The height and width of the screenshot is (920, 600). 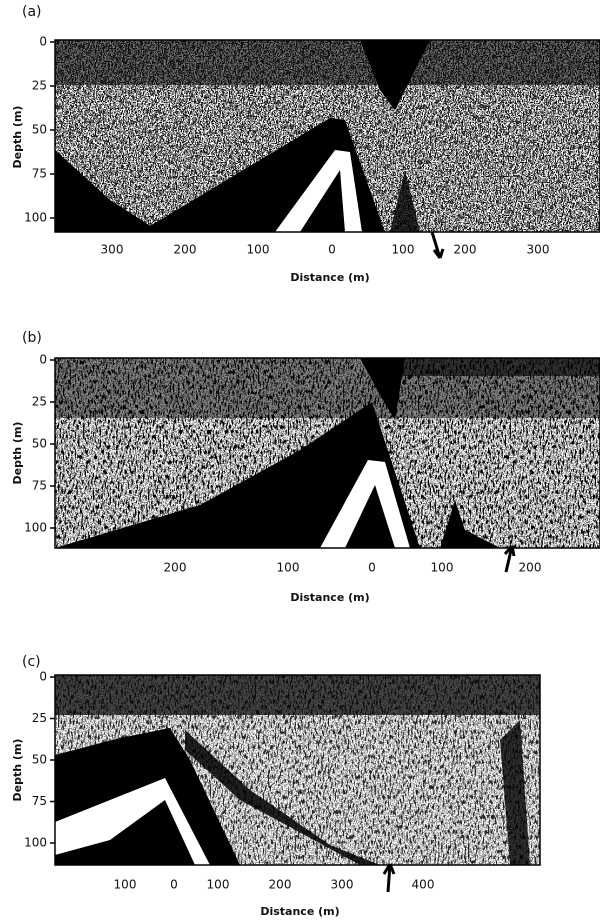 I want to click on panel-label: (c), so click(x=31, y=662).